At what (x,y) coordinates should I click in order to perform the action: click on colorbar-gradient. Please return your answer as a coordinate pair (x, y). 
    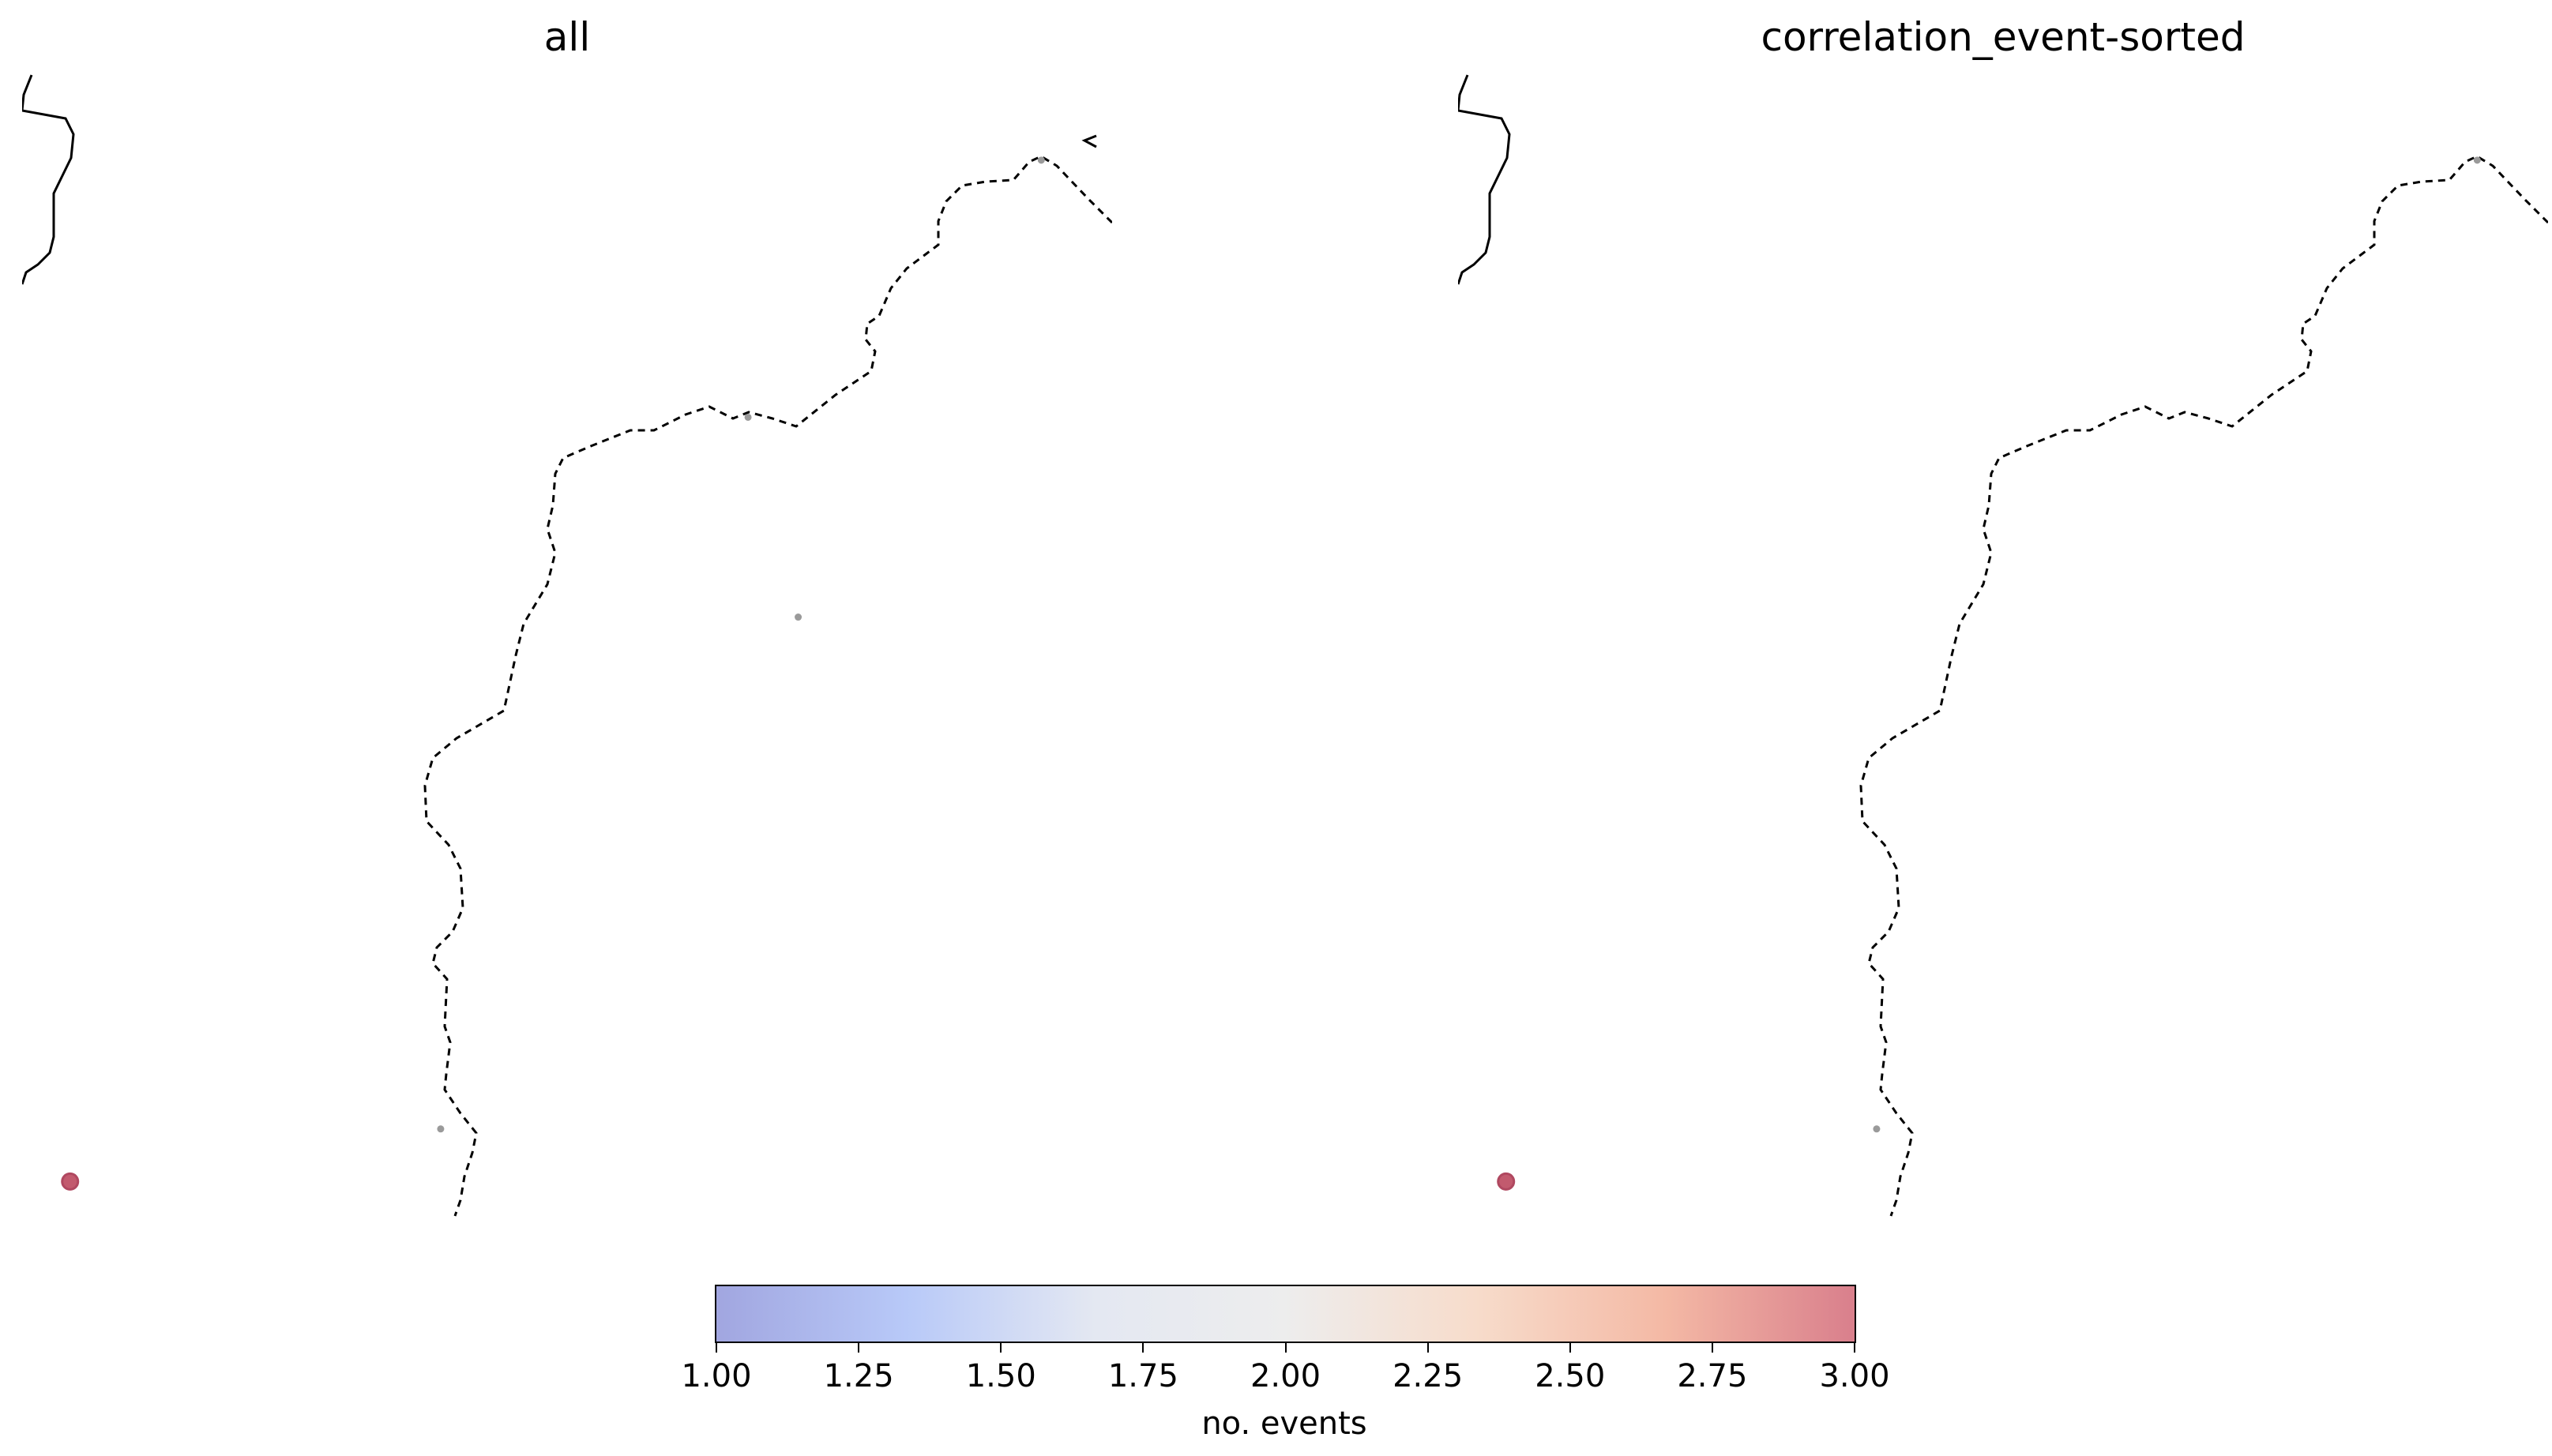
    Looking at the image, I should click on (1285, 1314).